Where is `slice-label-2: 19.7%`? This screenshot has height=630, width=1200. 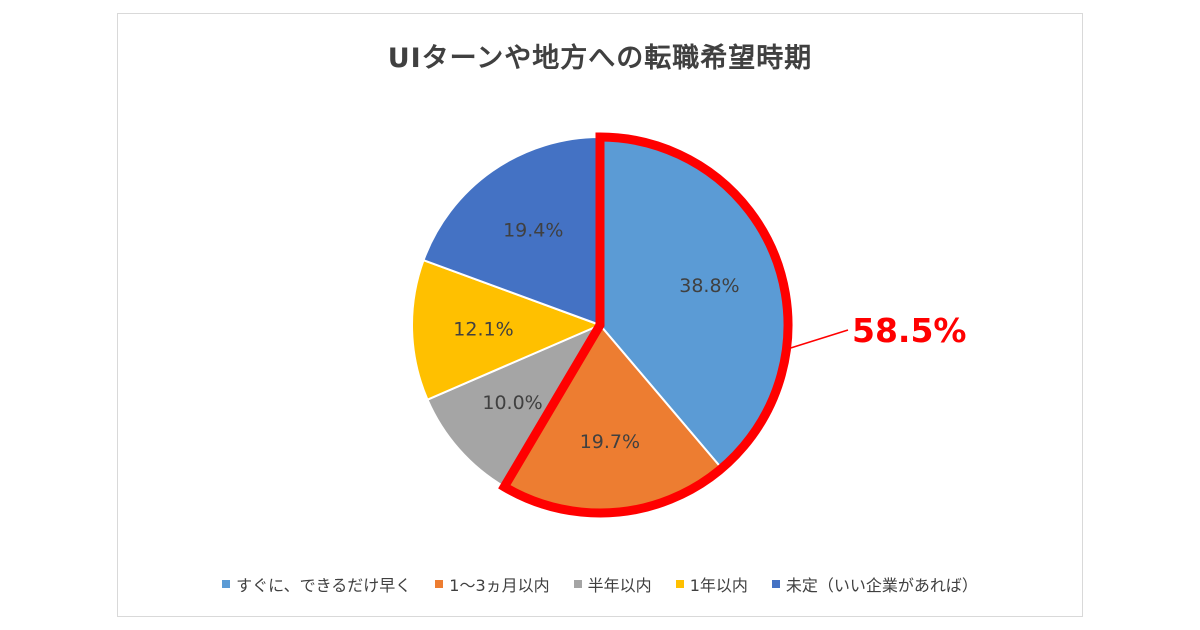
slice-label-2: 19.7% is located at coordinates (610, 442).